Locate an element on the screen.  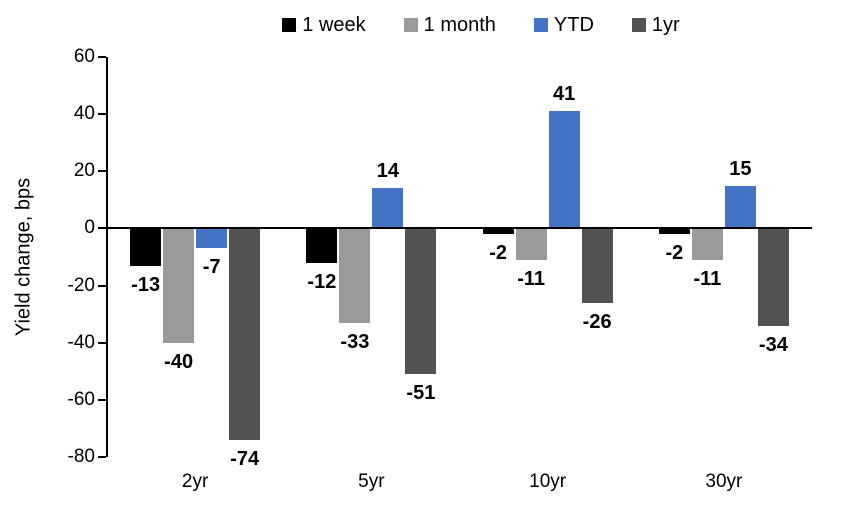
bar-1-month-2yr is located at coordinates (179, 285).